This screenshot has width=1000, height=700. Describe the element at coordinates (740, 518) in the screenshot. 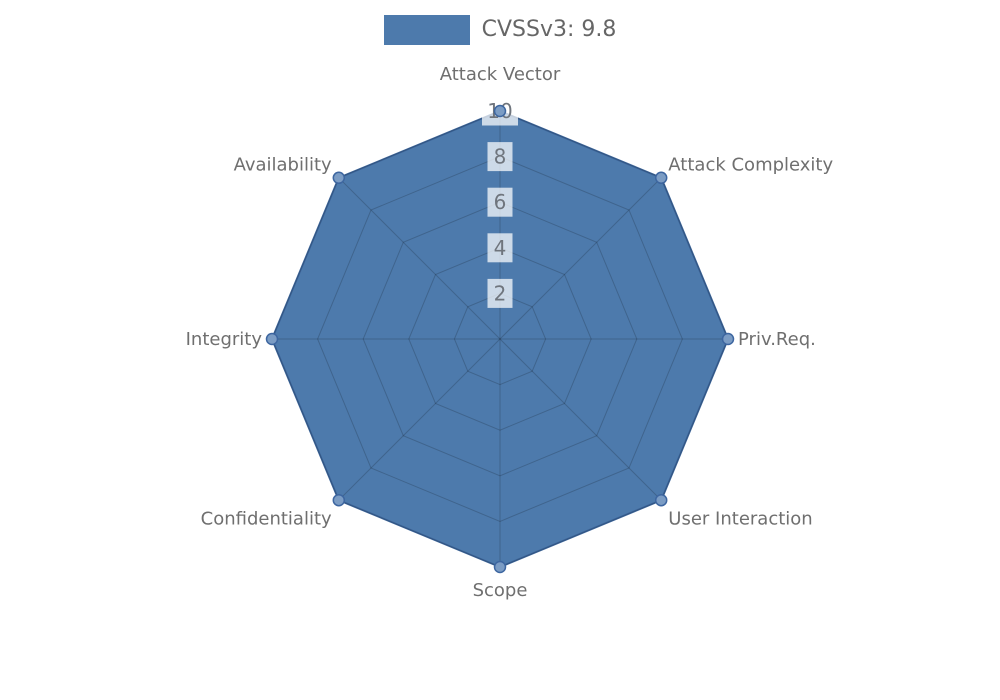

I see `axis-label-user-interaction: User Interaction` at that location.